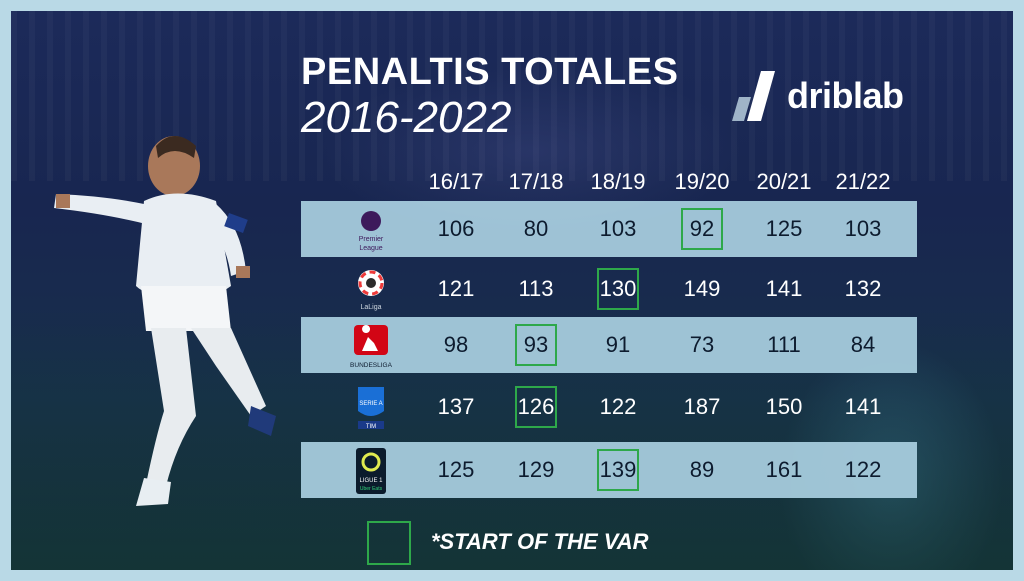 The image size is (1024, 581). What do you see at coordinates (540, 541) in the screenshot?
I see `var-legend-label: *START OF THE VAR` at bounding box center [540, 541].